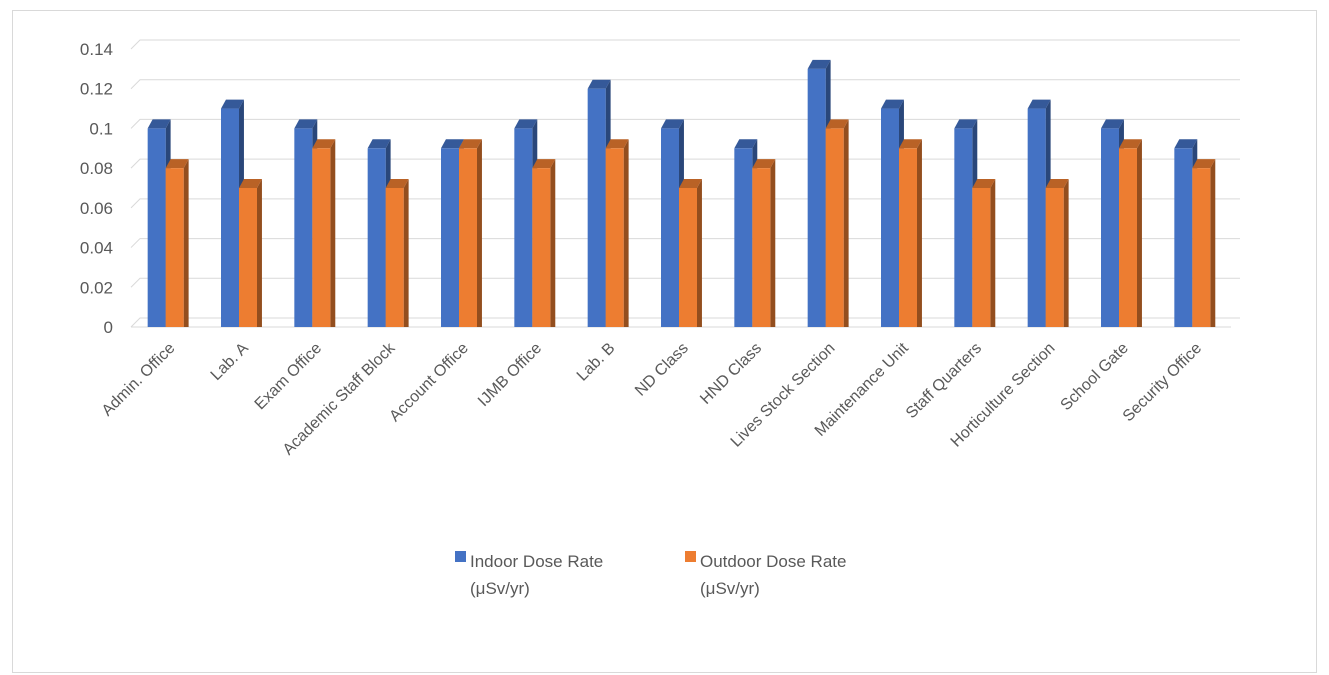 The height and width of the screenshot is (675, 1329). Describe the element at coordinates (96, 89) in the screenshot. I see `y-tick-label: 0.12` at that location.